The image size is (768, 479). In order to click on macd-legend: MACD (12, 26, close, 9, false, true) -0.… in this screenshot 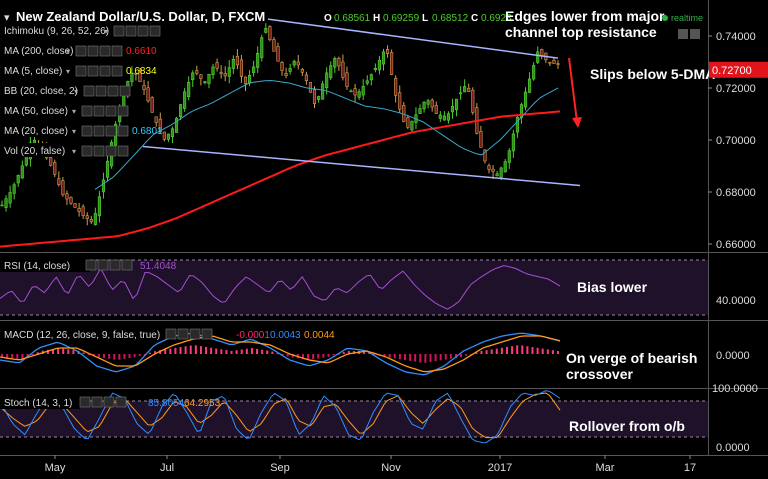, I will do `click(167, 334)`.